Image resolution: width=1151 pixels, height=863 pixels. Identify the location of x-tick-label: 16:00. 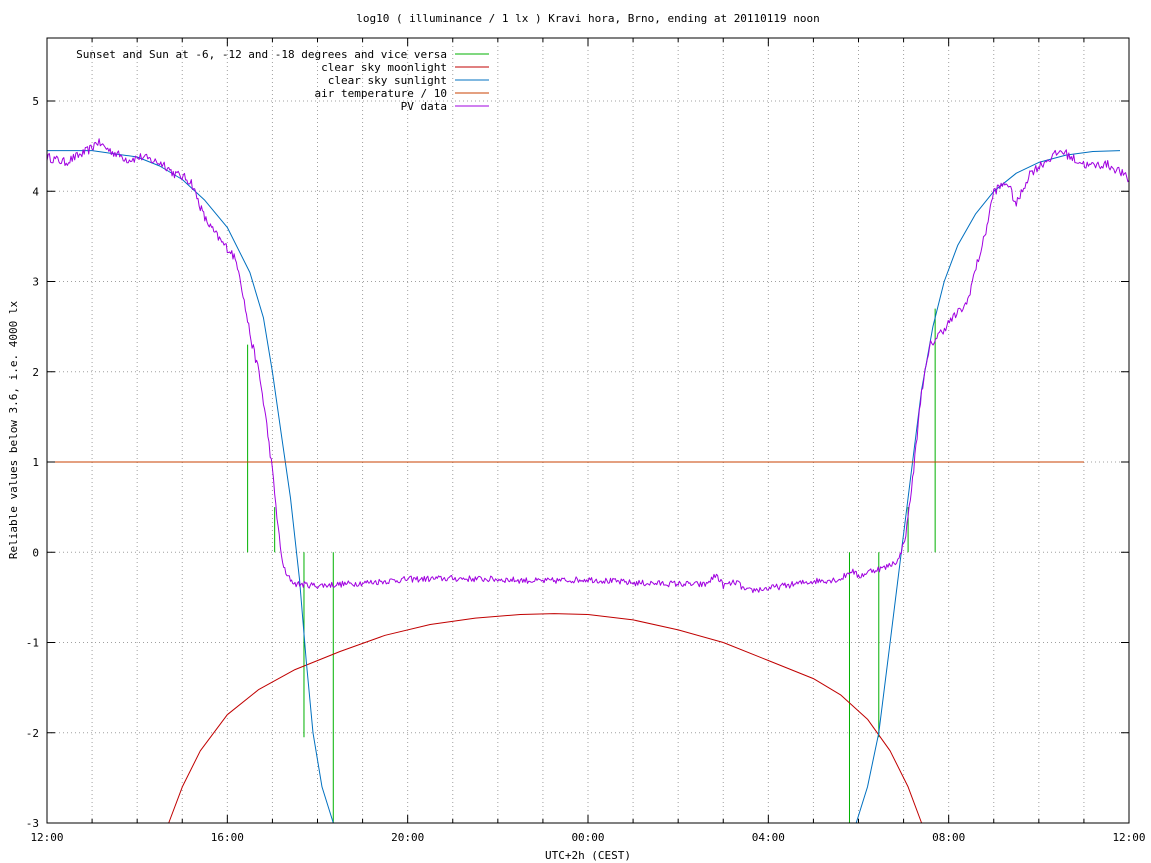
(227, 837).